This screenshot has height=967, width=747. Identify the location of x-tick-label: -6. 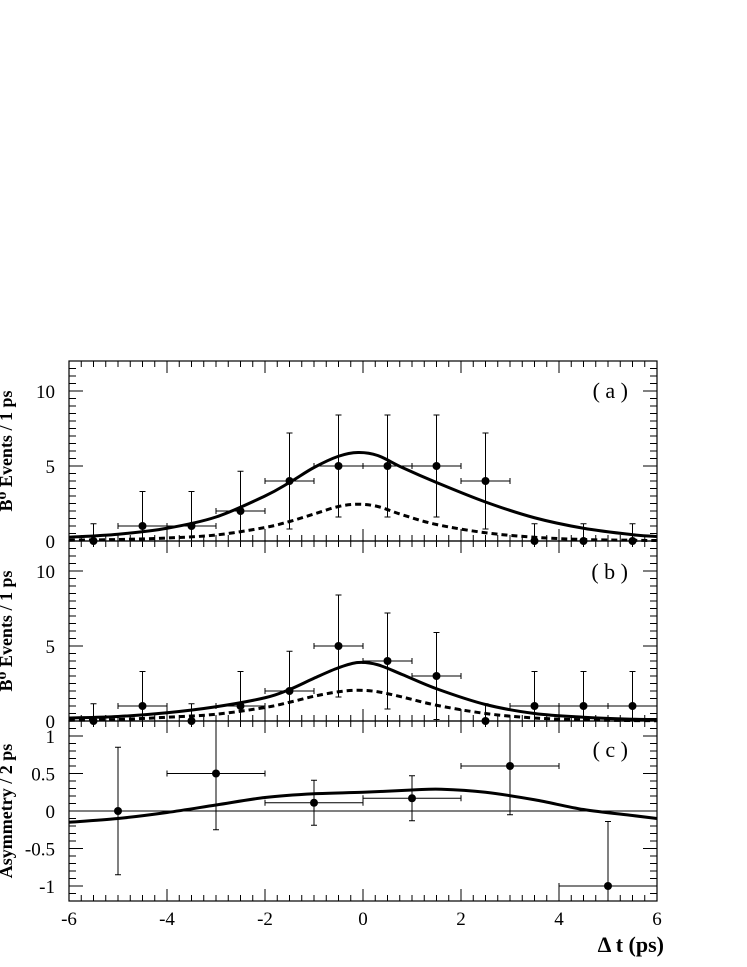
(69, 919).